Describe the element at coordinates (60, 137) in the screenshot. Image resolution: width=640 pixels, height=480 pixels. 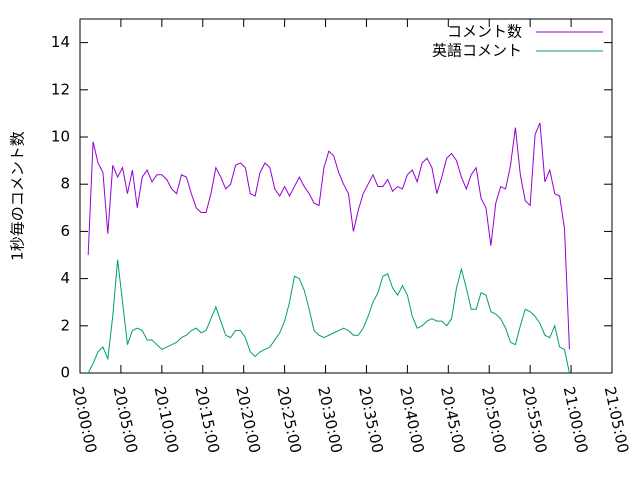
I see `y-tick-label: 10` at that location.